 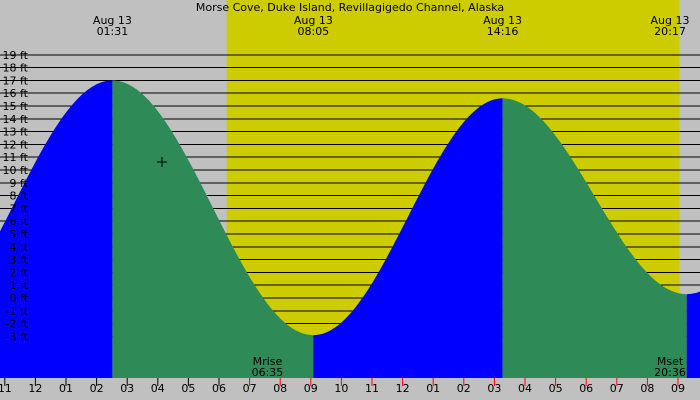 I want to click on y-tick-label: 19 ft, so click(x=16, y=55).